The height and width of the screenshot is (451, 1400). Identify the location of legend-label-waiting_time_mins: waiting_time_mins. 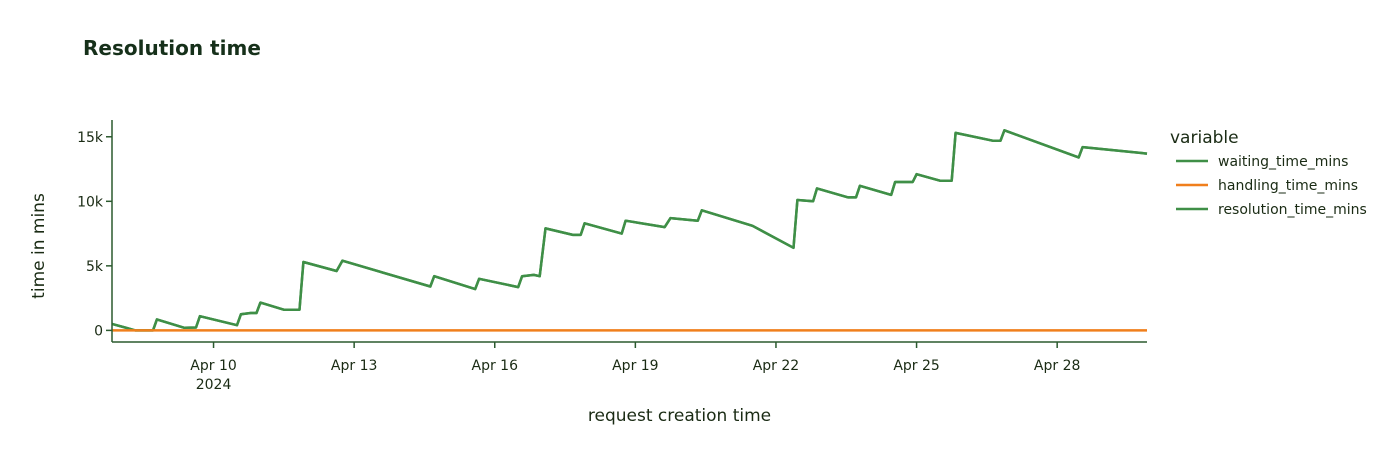
(1283, 162).